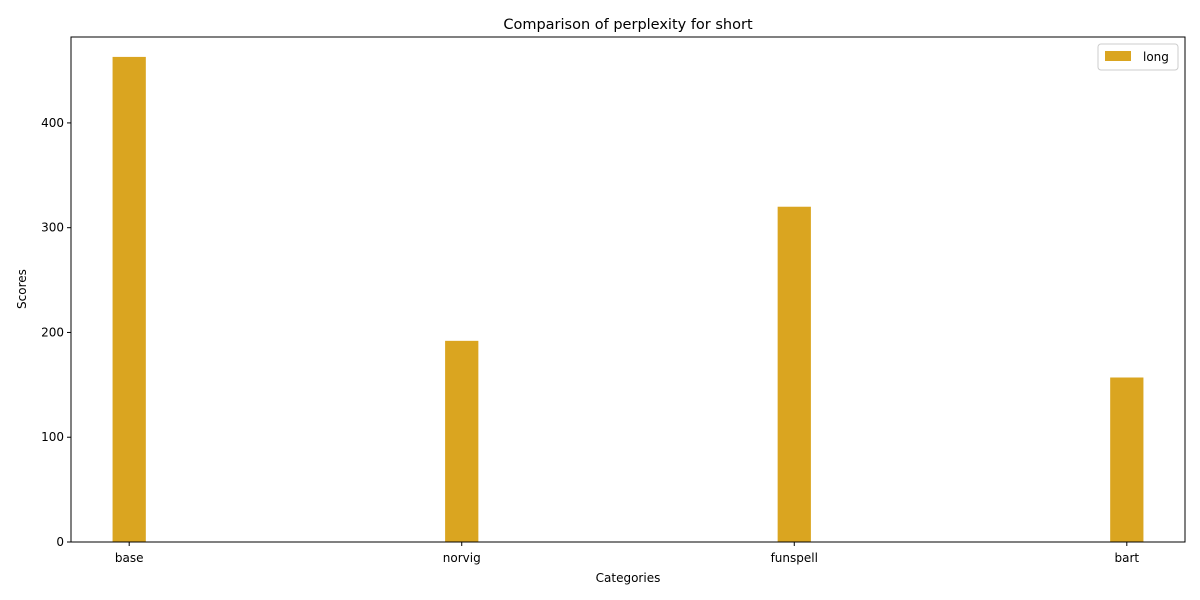  I want to click on bar-long-bart, so click(1127, 459).